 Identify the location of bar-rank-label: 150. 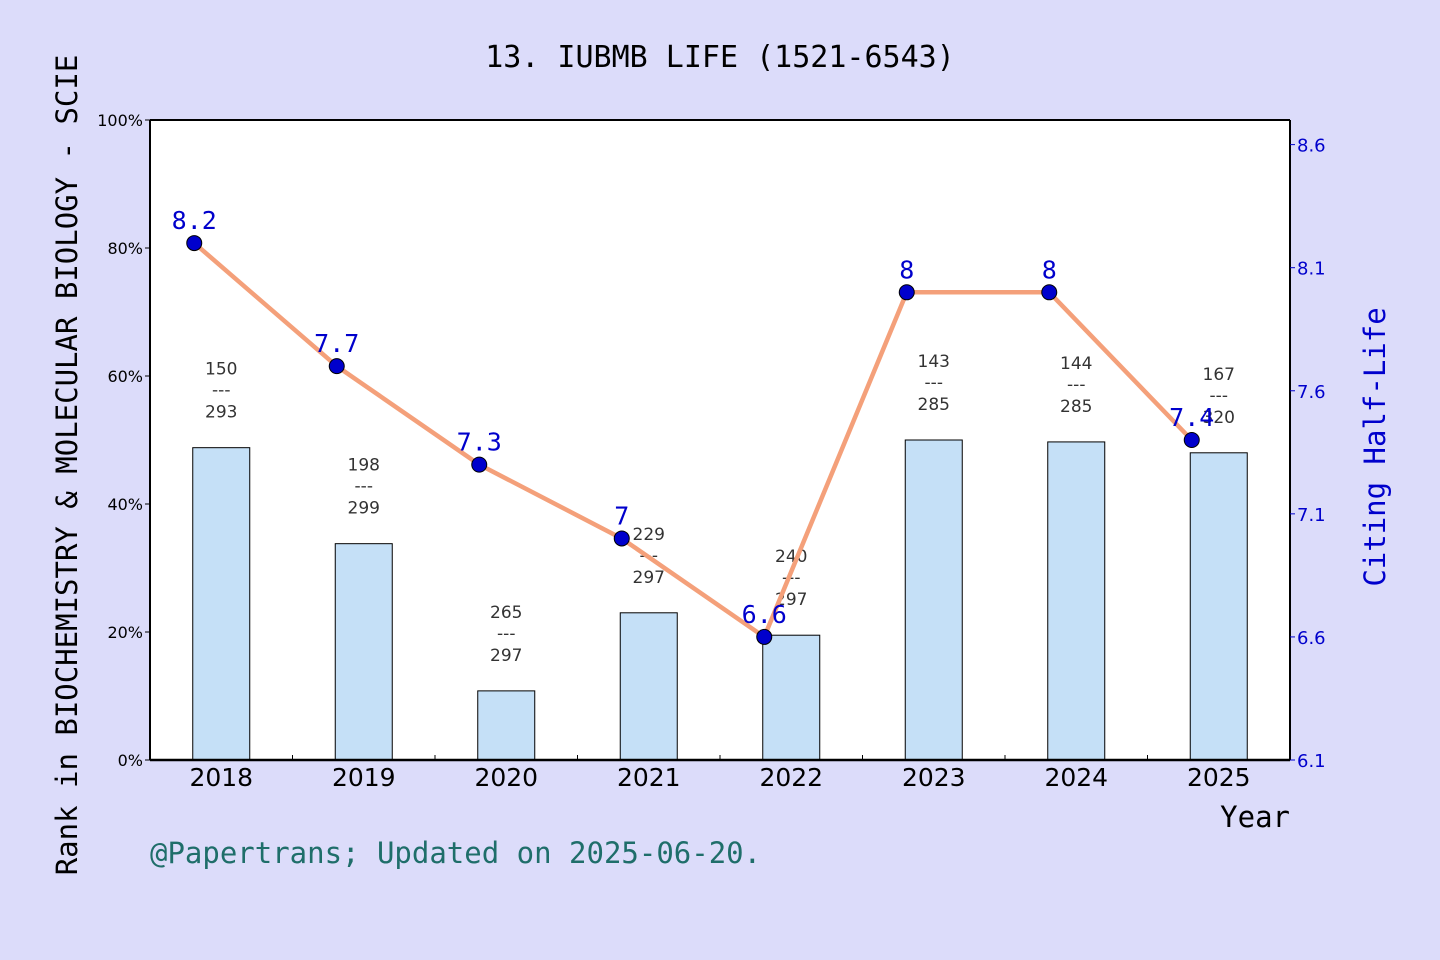
(221, 370).